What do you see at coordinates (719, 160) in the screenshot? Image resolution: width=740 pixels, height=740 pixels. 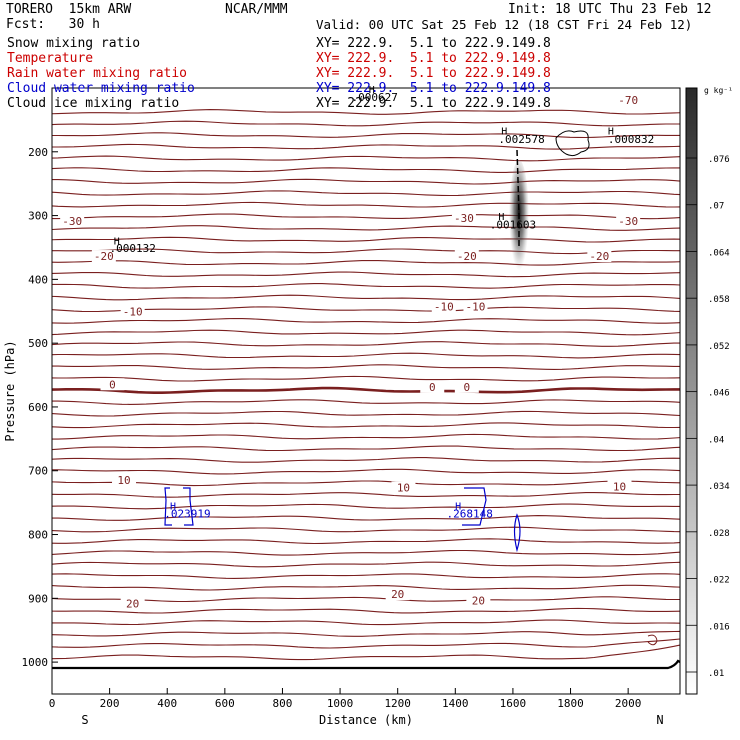 I see `colorbar-tick-label: .076` at bounding box center [719, 160].